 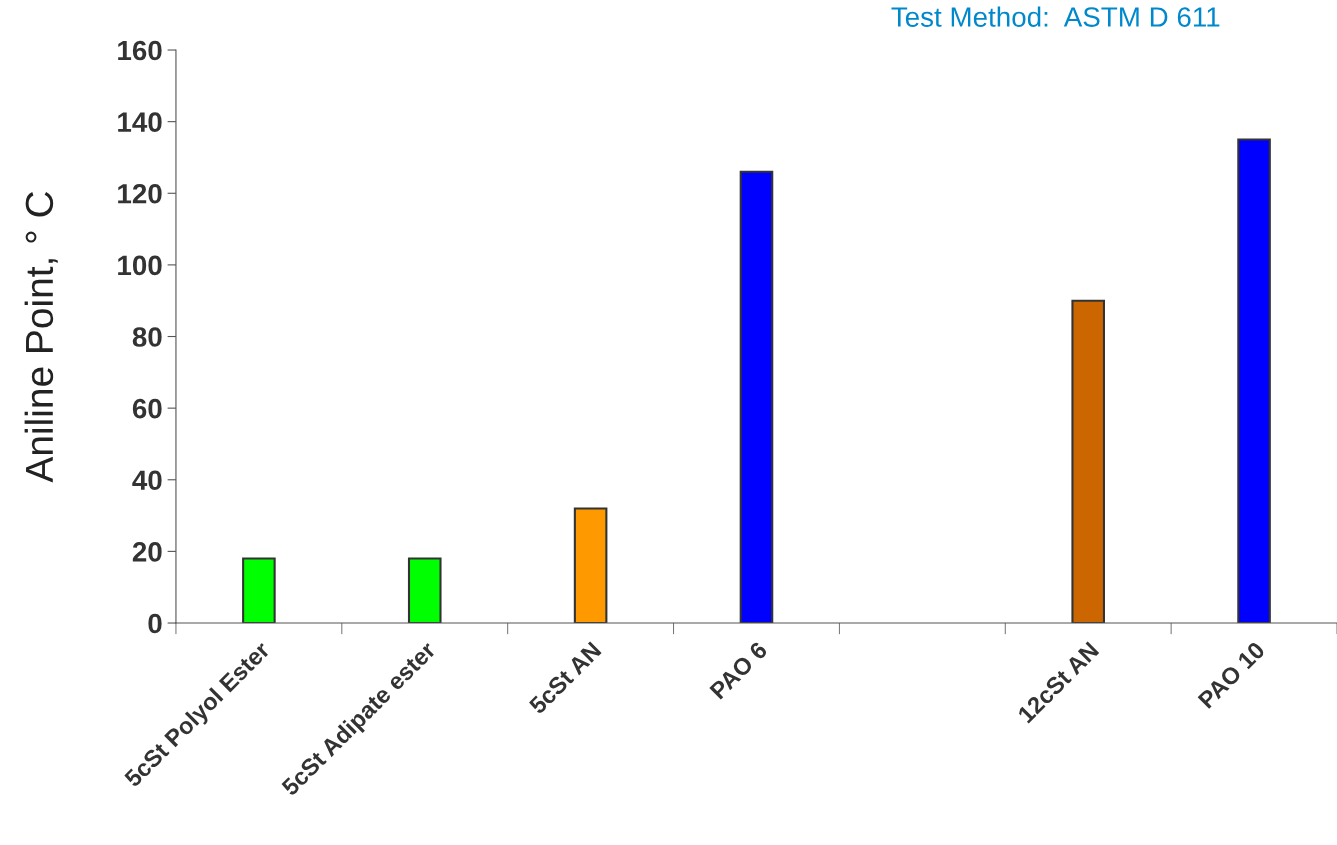 What do you see at coordinates (41, 337) in the screenshot?
I see `y-axis-title: Aniline Point, ° C` at bounding box center [41, 337].